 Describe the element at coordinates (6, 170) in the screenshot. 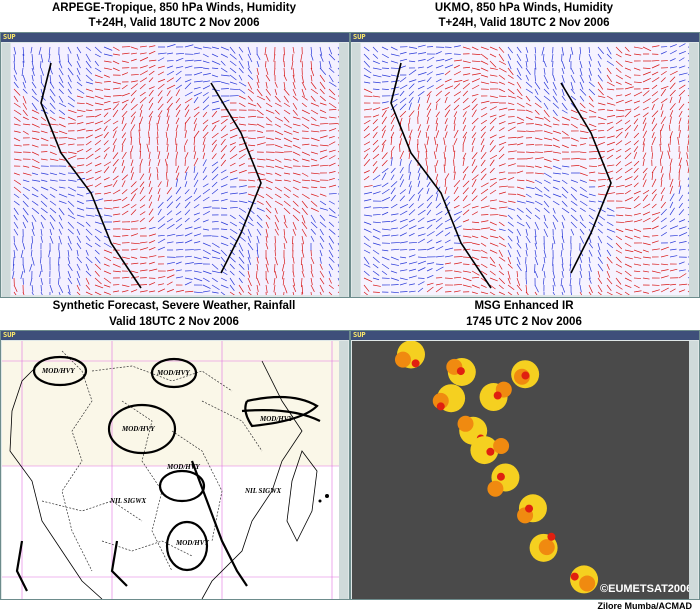

I see `left-toolbar` at that location.